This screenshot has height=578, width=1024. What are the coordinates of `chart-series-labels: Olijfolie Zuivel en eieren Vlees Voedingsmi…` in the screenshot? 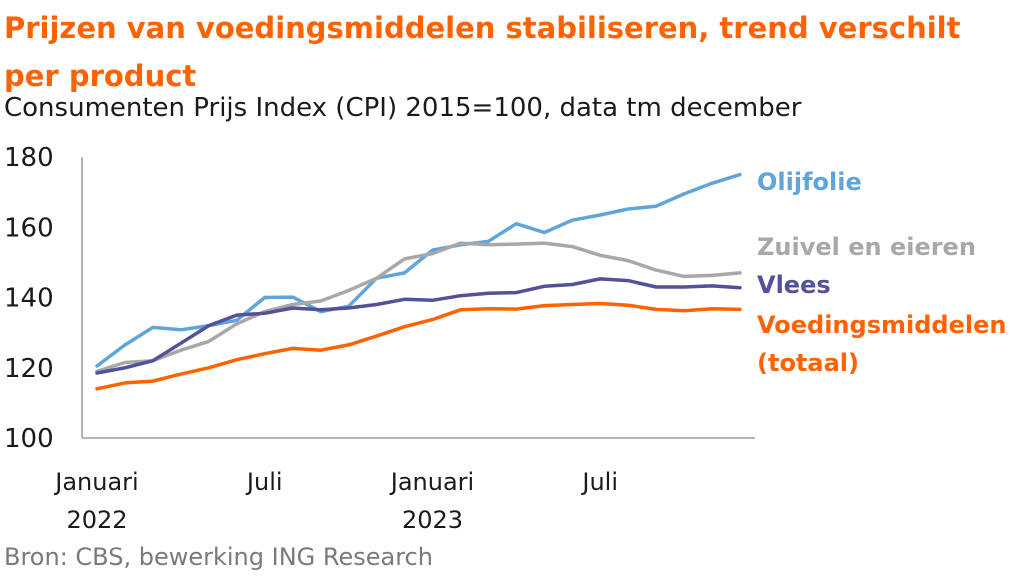 It's located at (881, 272).